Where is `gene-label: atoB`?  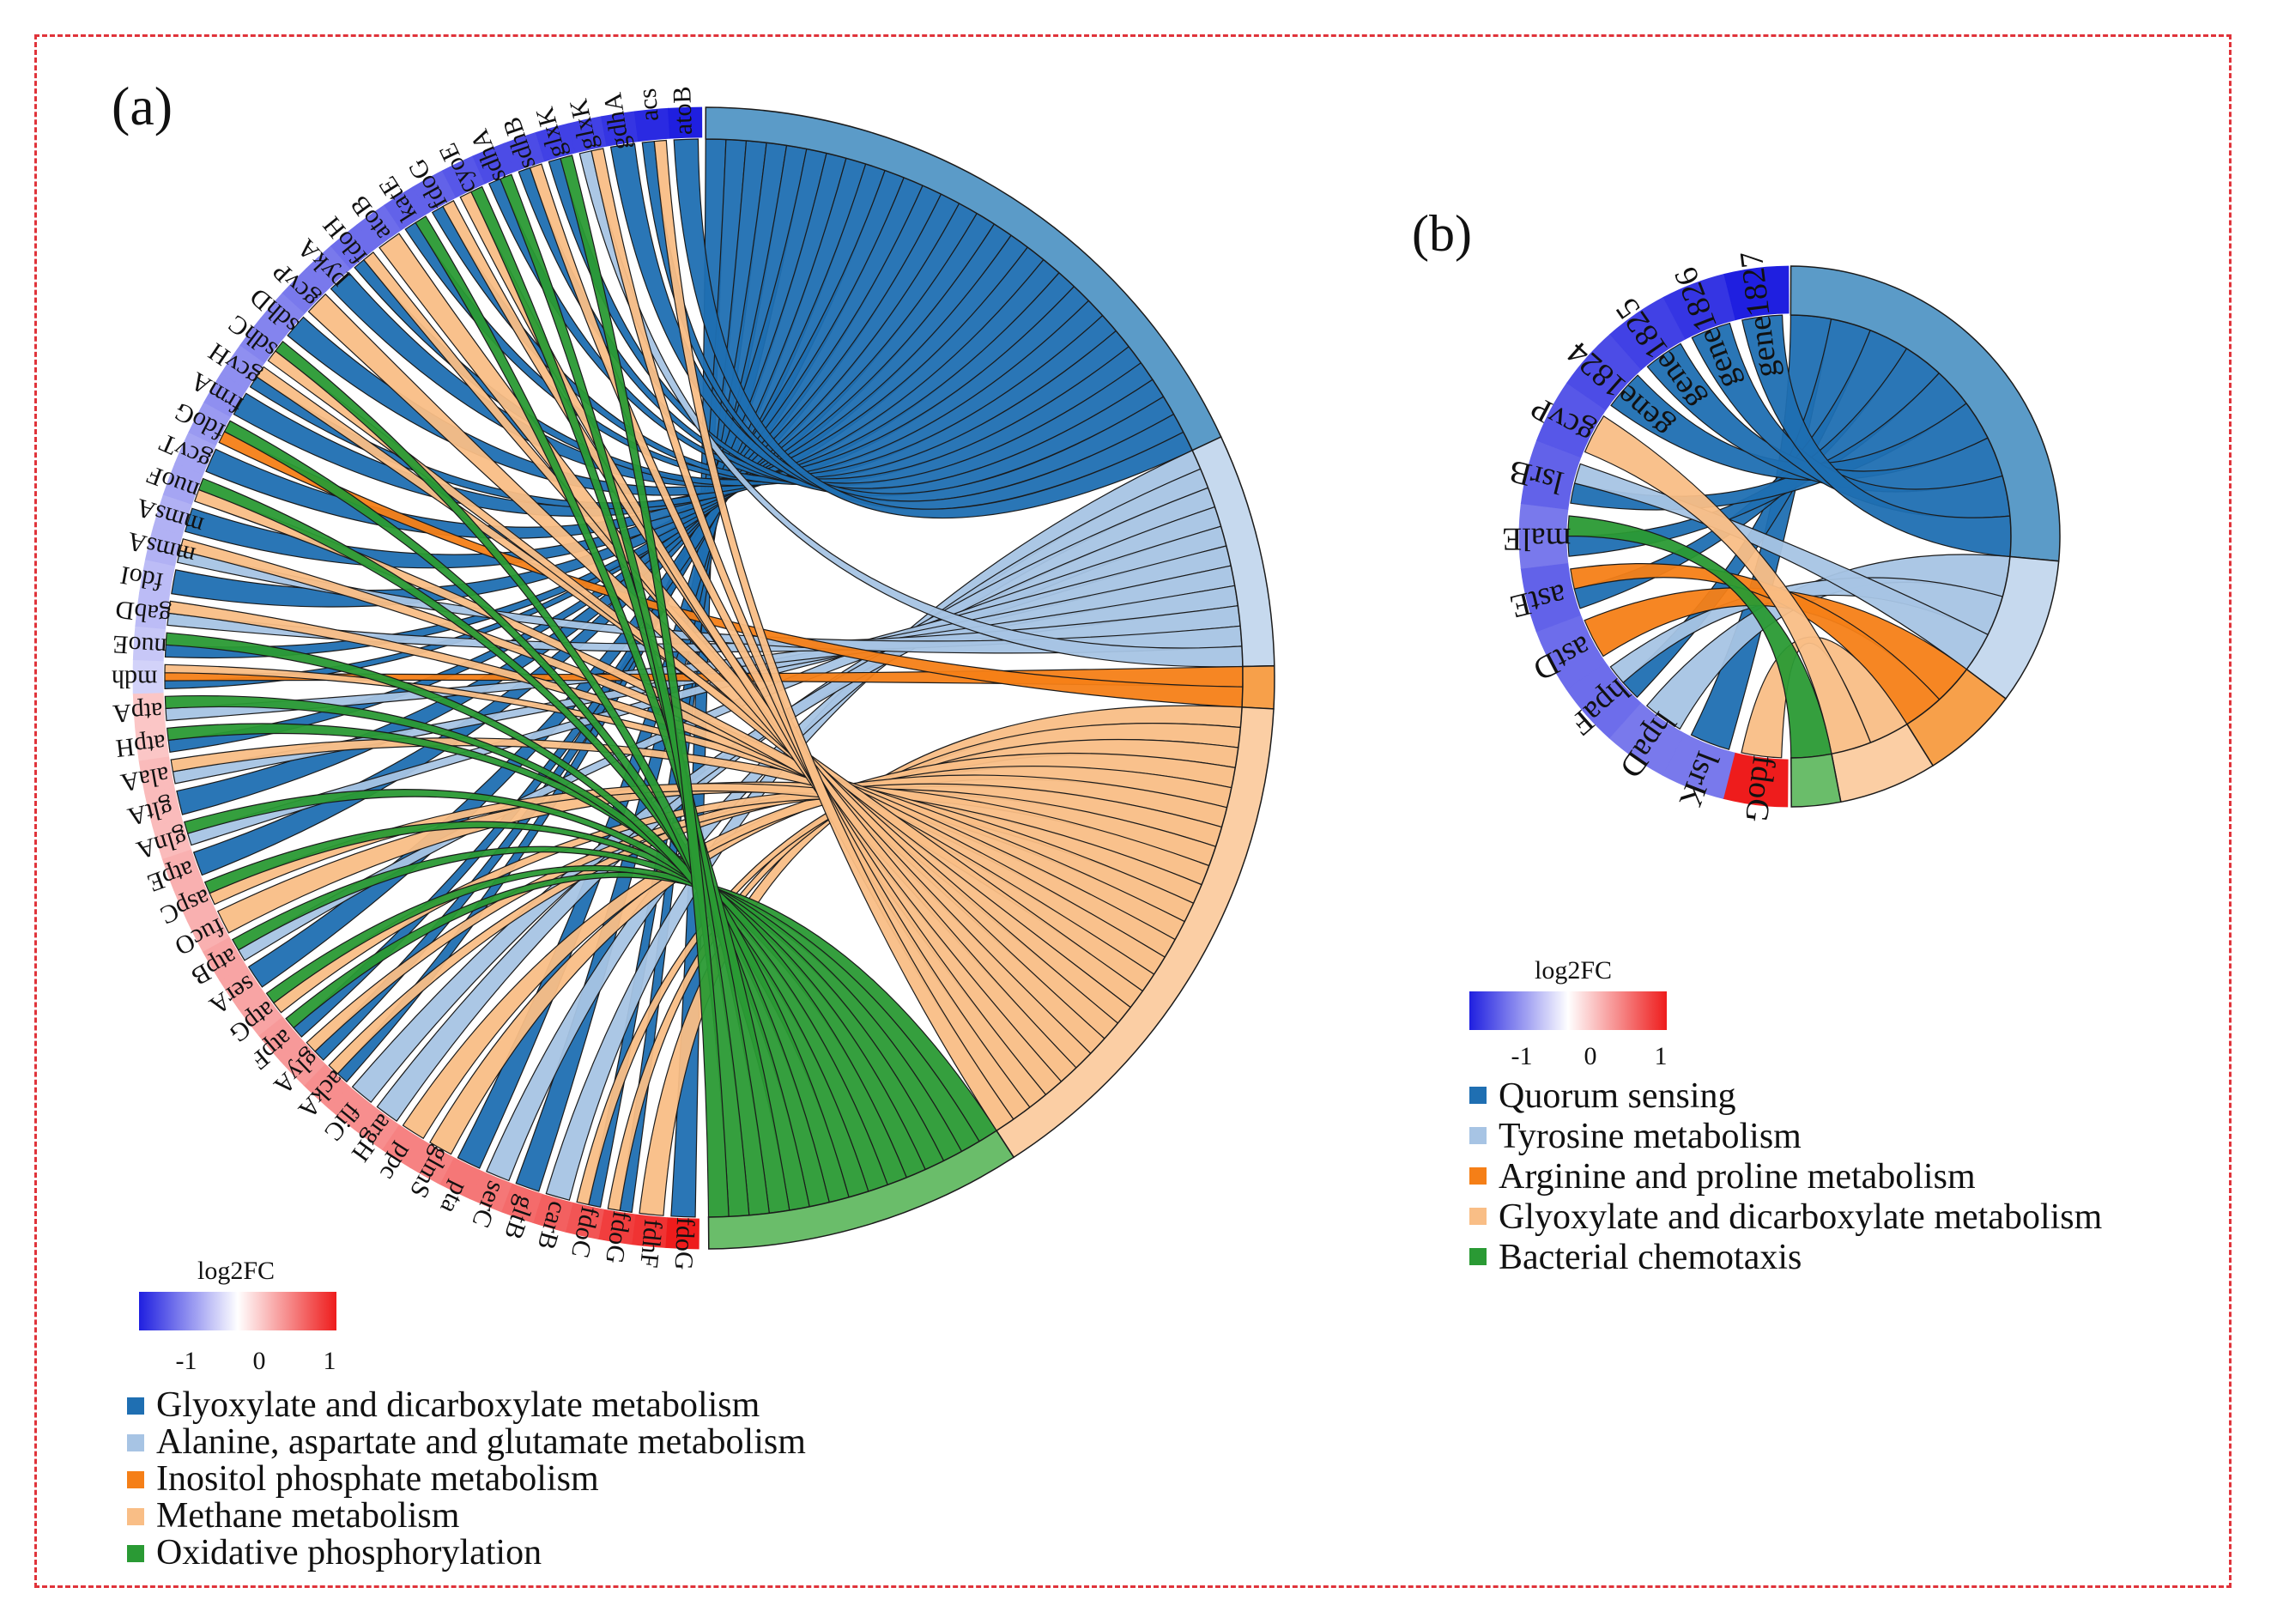 gene-label: atoB is located at coordinates (683, 111).